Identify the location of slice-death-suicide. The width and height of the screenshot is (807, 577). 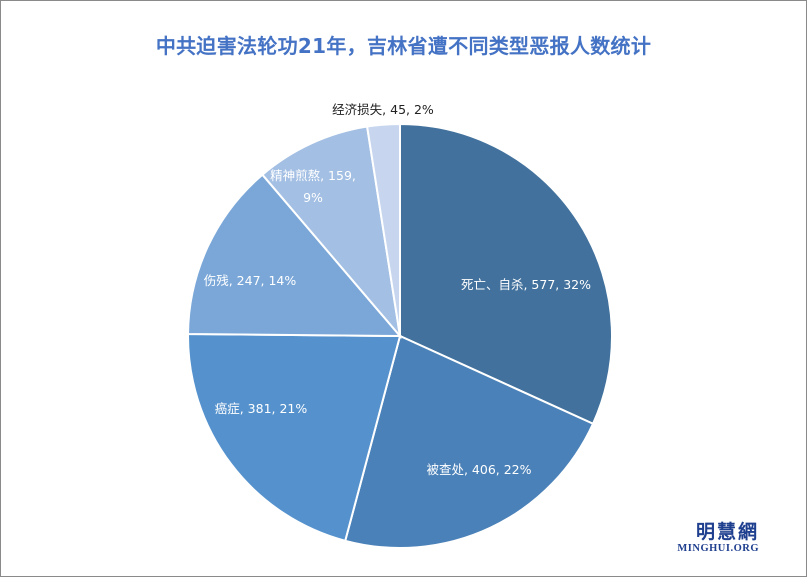
(506, 274).